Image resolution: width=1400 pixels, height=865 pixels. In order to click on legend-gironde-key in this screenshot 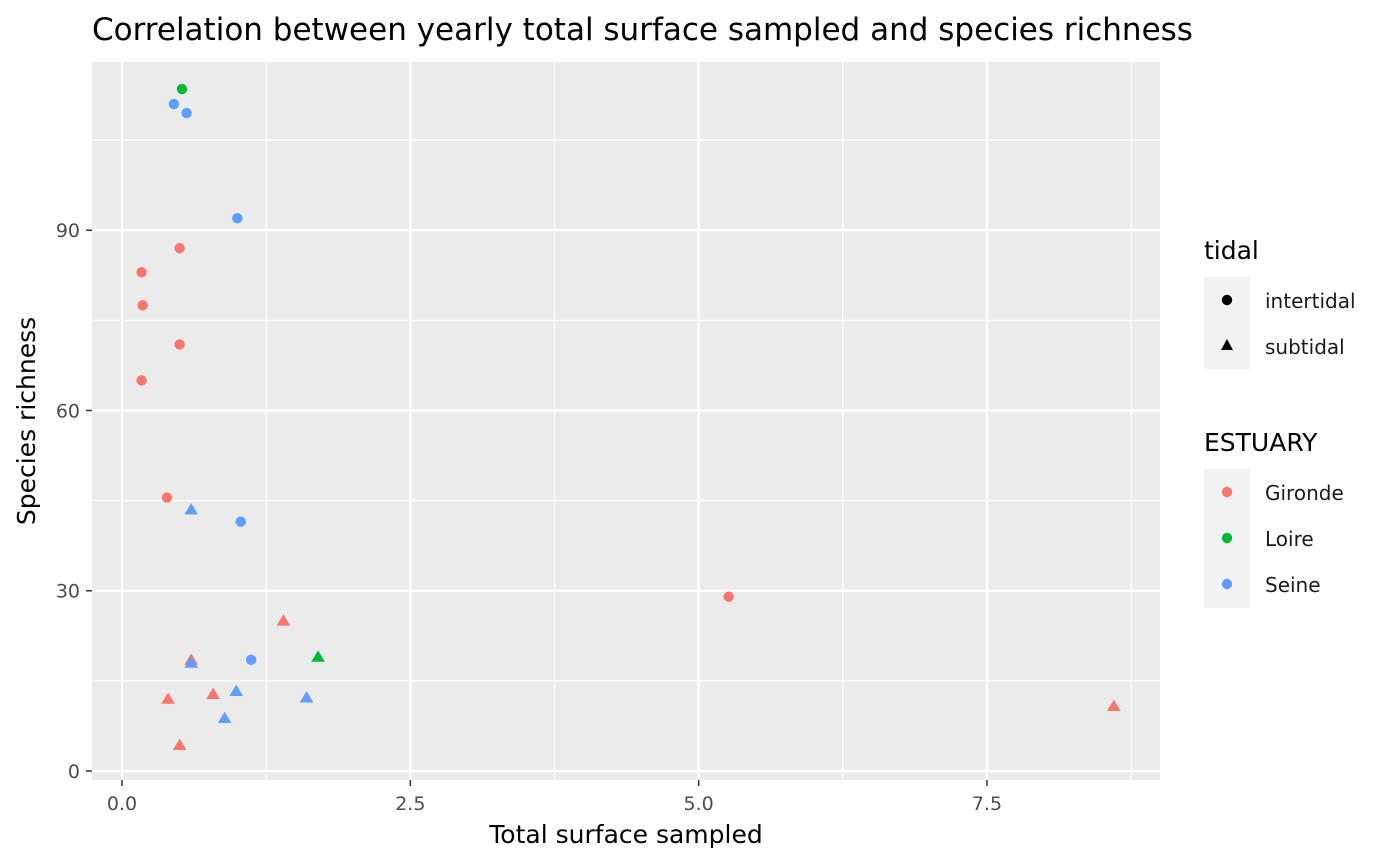, I will do `click(1227, 492)`.